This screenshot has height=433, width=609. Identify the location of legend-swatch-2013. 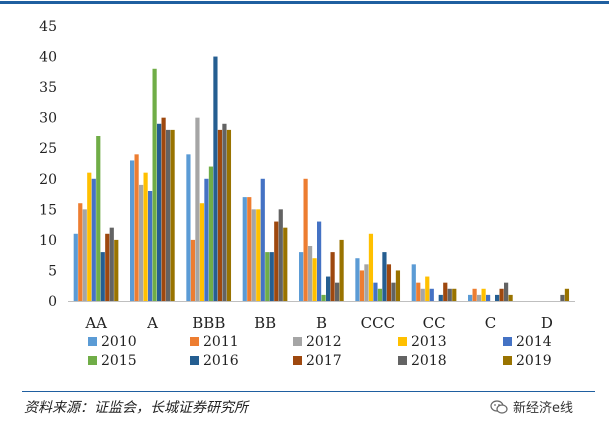
(402, 341).